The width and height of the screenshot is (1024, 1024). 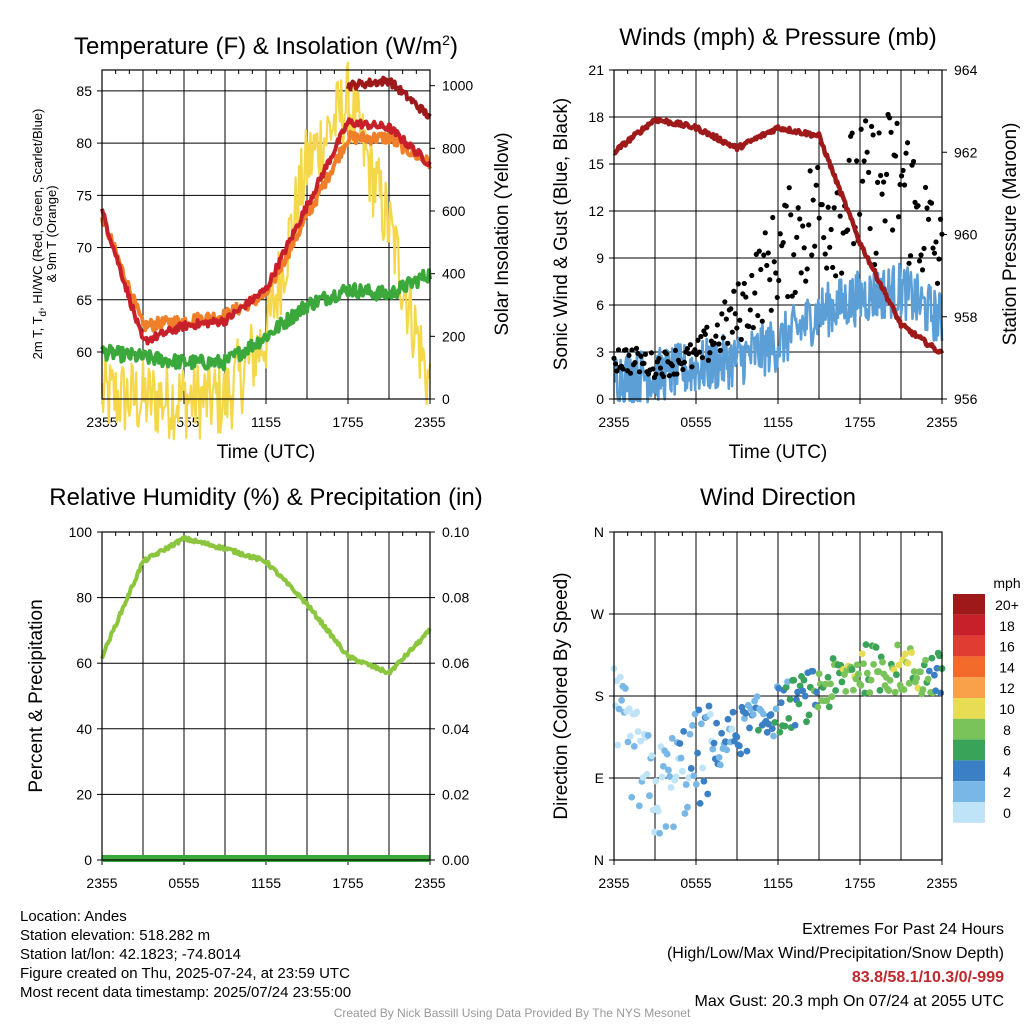 I want to click on y2-tick-label: 800, so click(x=454, y=148).